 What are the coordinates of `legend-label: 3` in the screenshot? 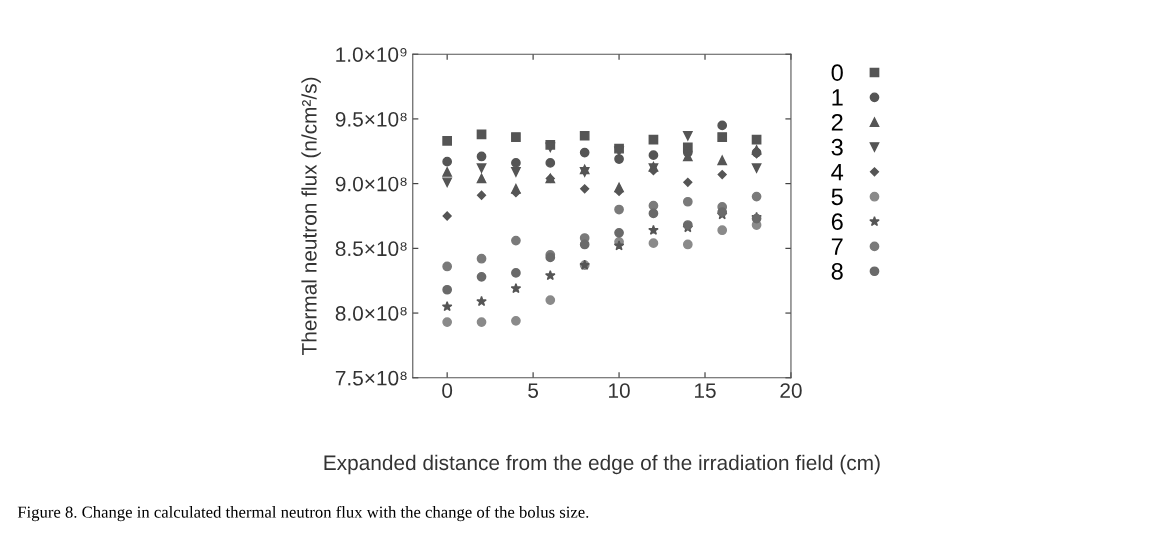 It's located at (837, 147).